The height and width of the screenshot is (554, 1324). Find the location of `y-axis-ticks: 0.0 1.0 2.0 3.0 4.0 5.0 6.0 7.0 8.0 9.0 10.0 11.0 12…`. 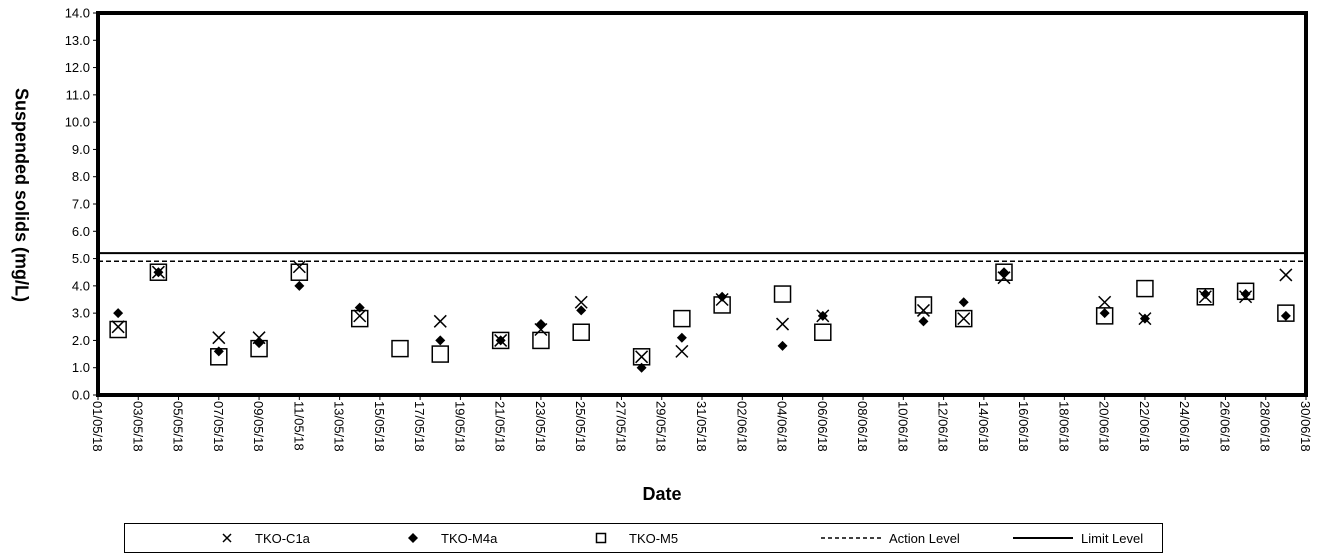

y-axis-ticks: 0.0 1.0 2.0 3.0 4.0 5.0 6.0 7.0 8.0 9.0 10.0 11.0 12… is located at coordinates (81, 204).